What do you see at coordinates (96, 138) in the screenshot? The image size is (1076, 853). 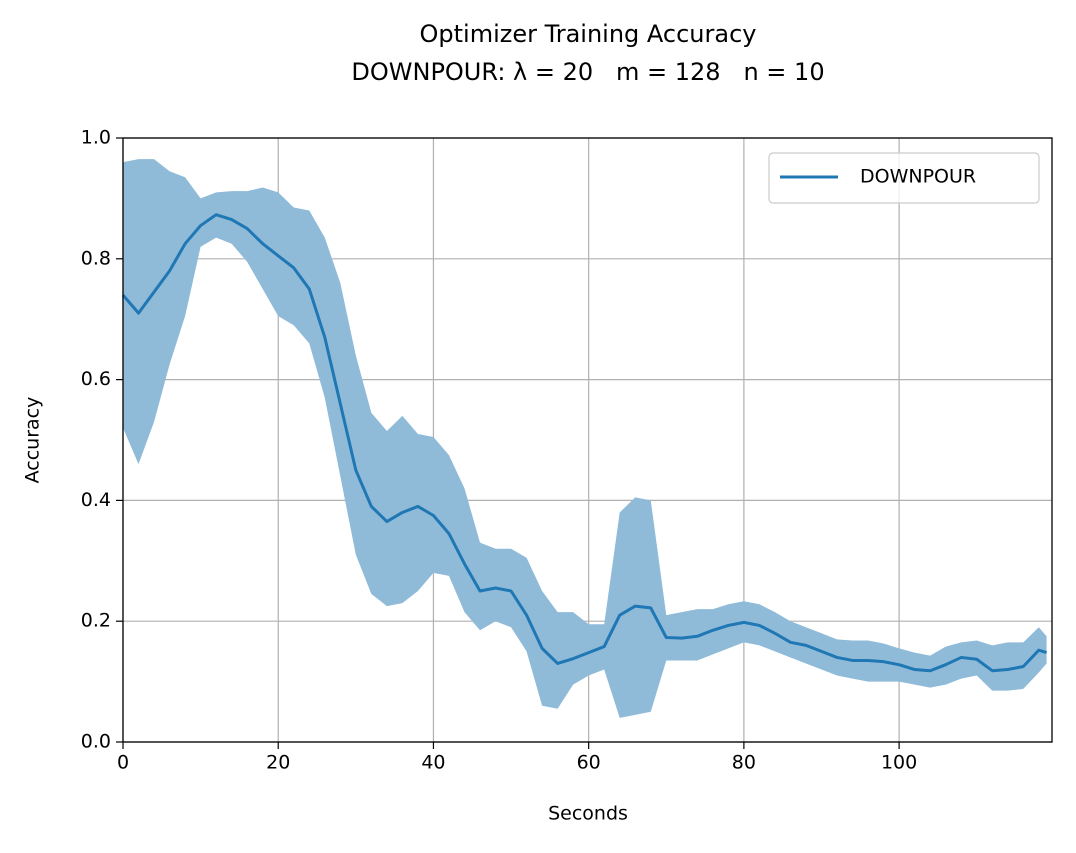 I see `y-tick-label: 1.0` at bounding box center [96, 138].